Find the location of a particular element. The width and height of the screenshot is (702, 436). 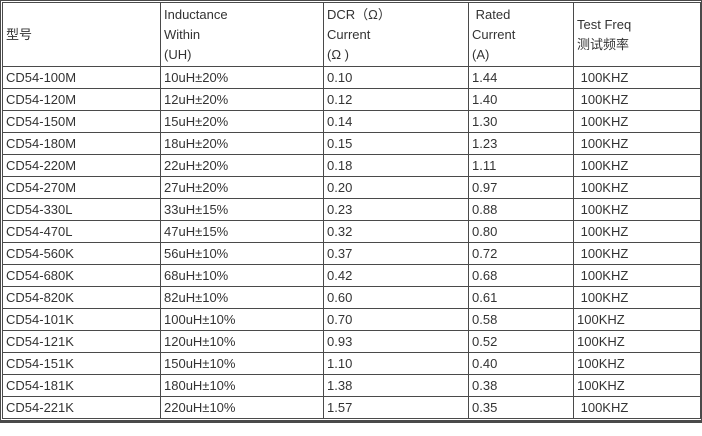

table-cell: 15uH±20% is located at coordinates (242, 121).